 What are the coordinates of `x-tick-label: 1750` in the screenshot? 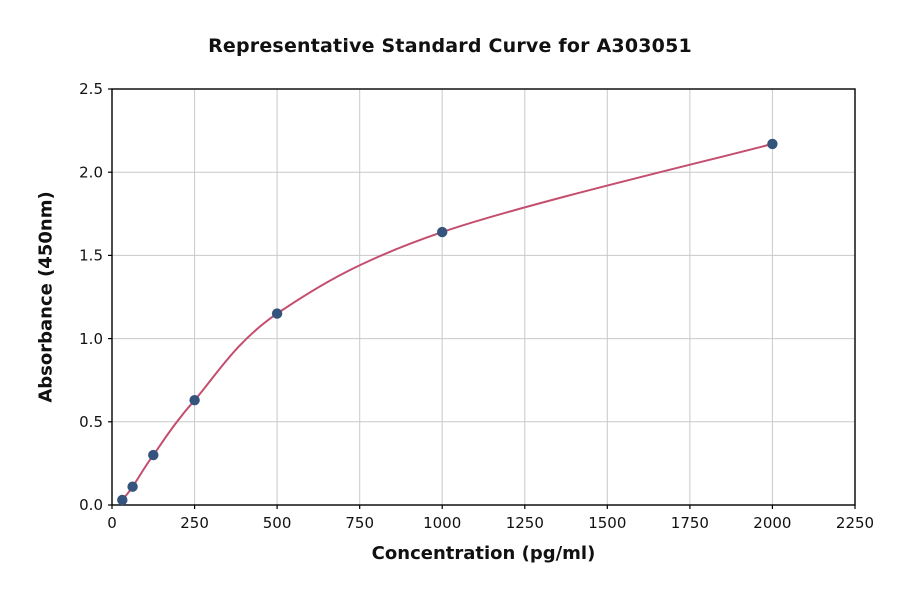 It's located at (690, 523).